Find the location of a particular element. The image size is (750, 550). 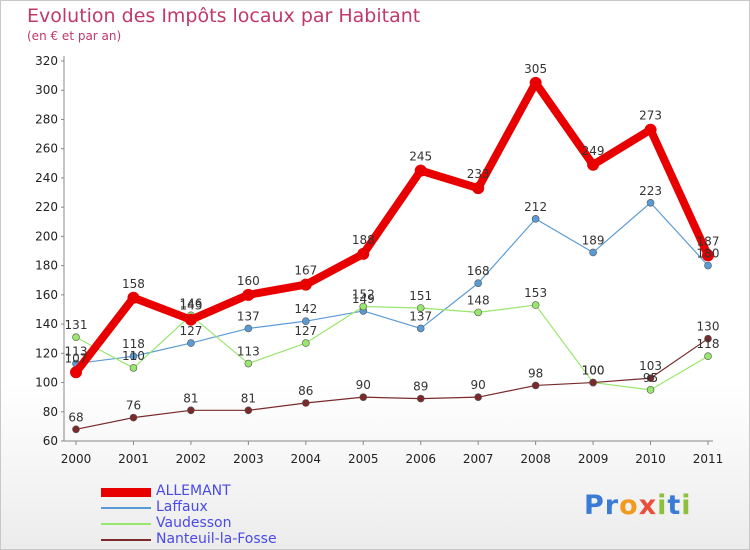

data-label: 273 is located at coordinates (650, 116).